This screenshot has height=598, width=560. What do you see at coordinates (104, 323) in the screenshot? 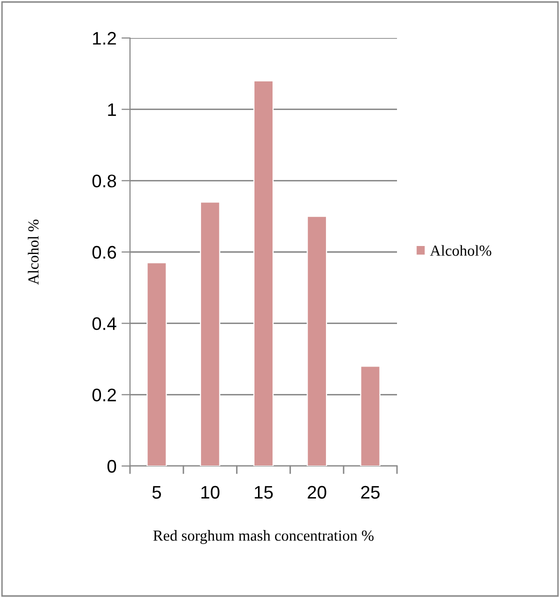
I see `y-tick-label: 0.4` at bounding box center [104, 323].